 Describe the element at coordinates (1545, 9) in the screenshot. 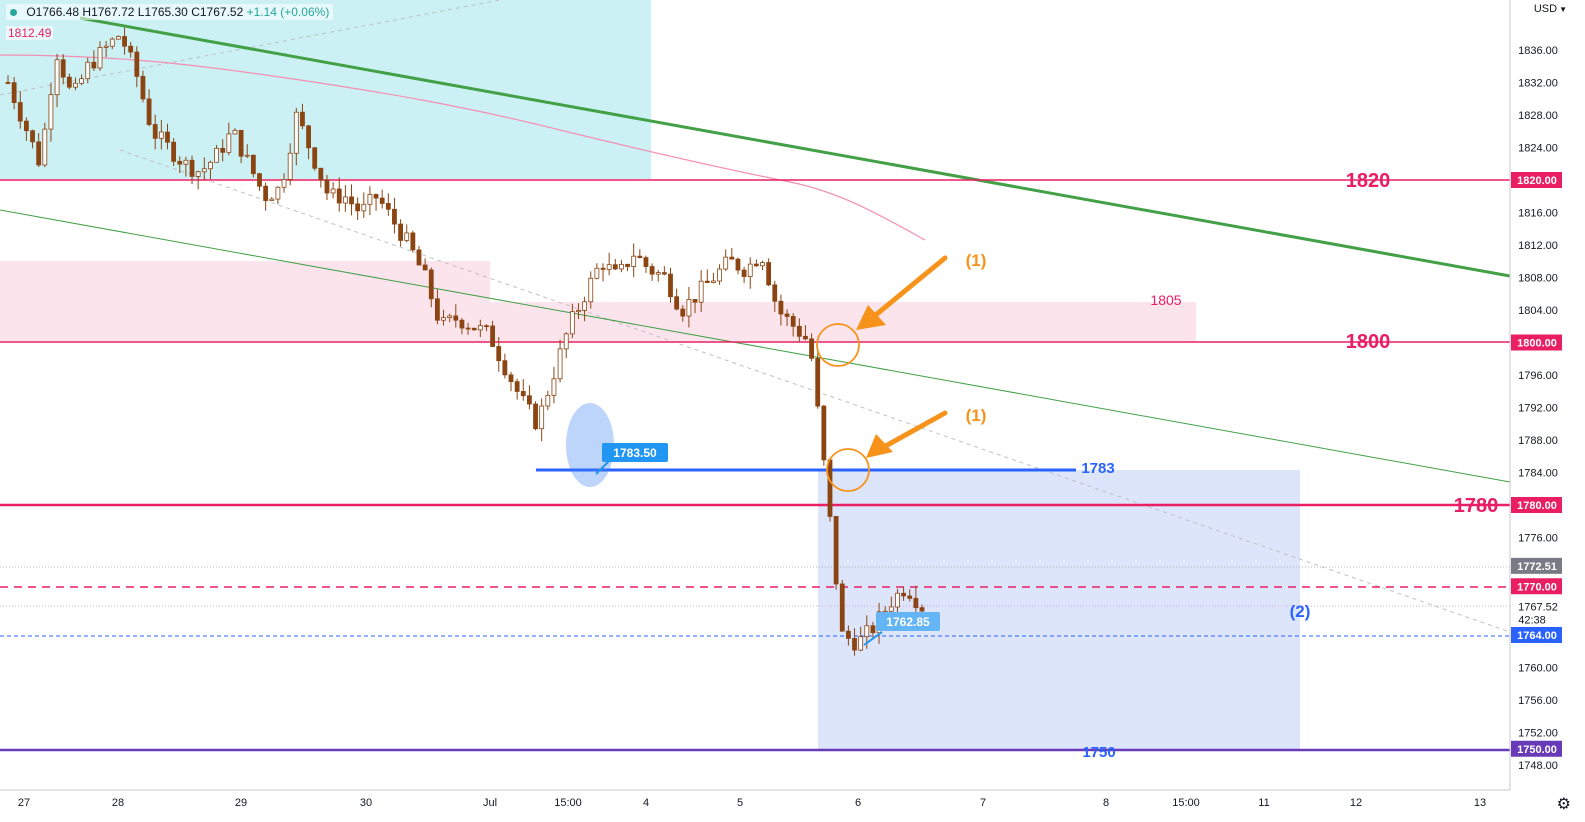

I see `currency-label: USD` at that location.